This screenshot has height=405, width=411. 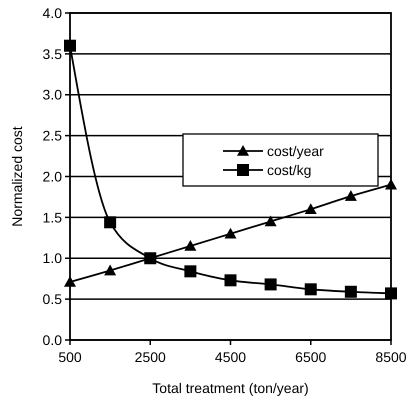 I want to click on x-tick-label: 8500, so click(x=391, y=357).